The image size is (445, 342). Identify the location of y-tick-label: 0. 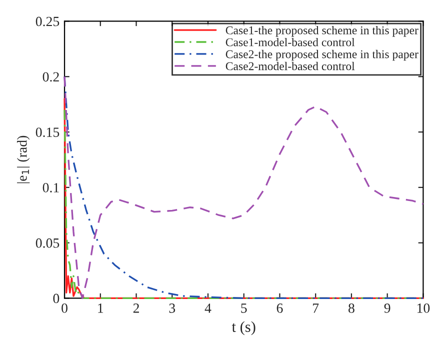
(56, 299).